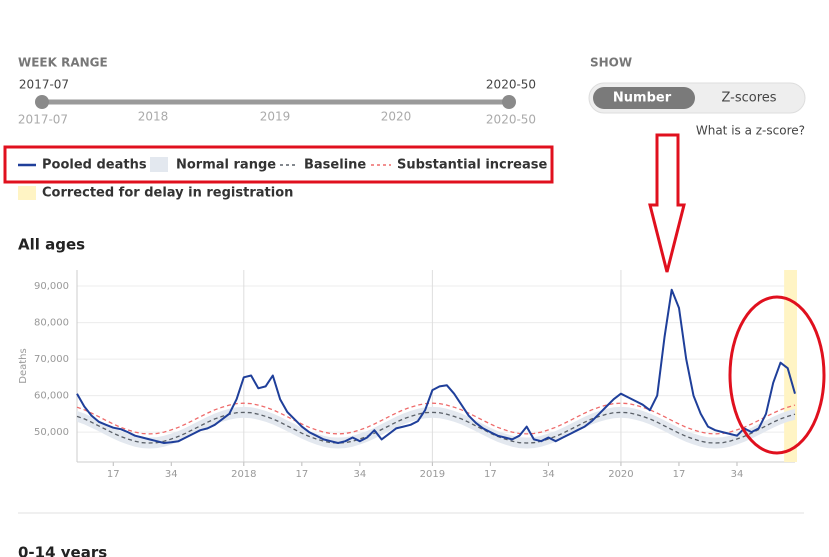 This screenshot has height=557, width=829. What do you see at coordinates (44, 85) in the screenshot?
I see `range-start-value: 2017-07` at bounding box center [44, 85].